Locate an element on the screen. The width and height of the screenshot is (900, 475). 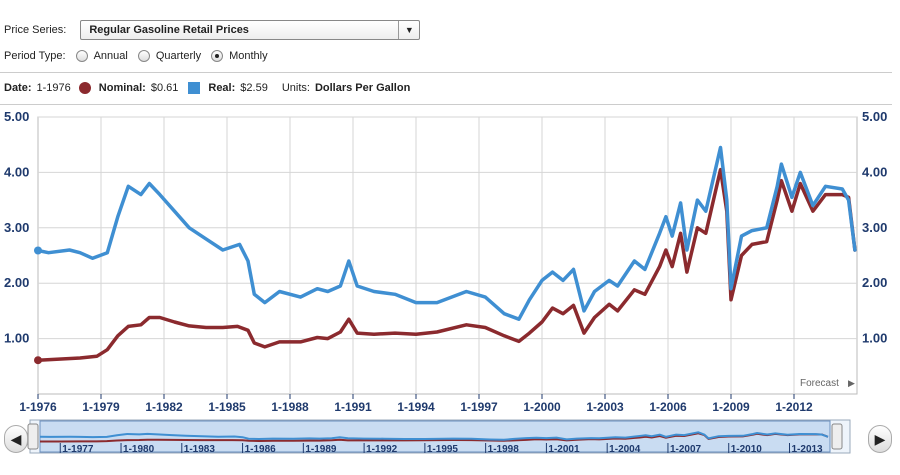
price-series-select: Regular Gasoline Retail Prices ▼ is located at coordinates (250, 30).